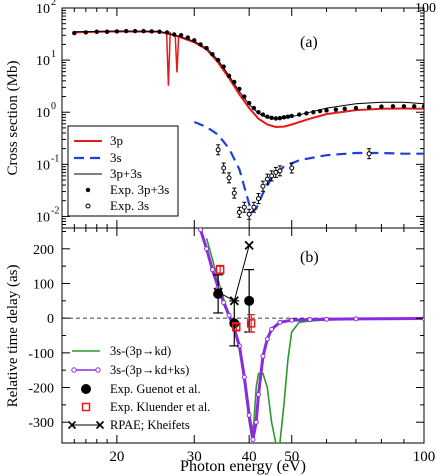 Image resolution: width=436 pixels, height=476 pixels. What do you see at coordinates (55, 158) in the screenshot?
I see `panel-a-ytick-exp-1: -1` at bounding box center [55, 158].